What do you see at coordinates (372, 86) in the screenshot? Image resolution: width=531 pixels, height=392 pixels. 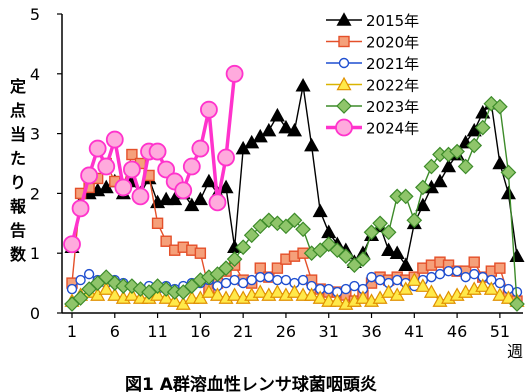 I see `legend-item: 2022年` at bounding box center [372, 86].